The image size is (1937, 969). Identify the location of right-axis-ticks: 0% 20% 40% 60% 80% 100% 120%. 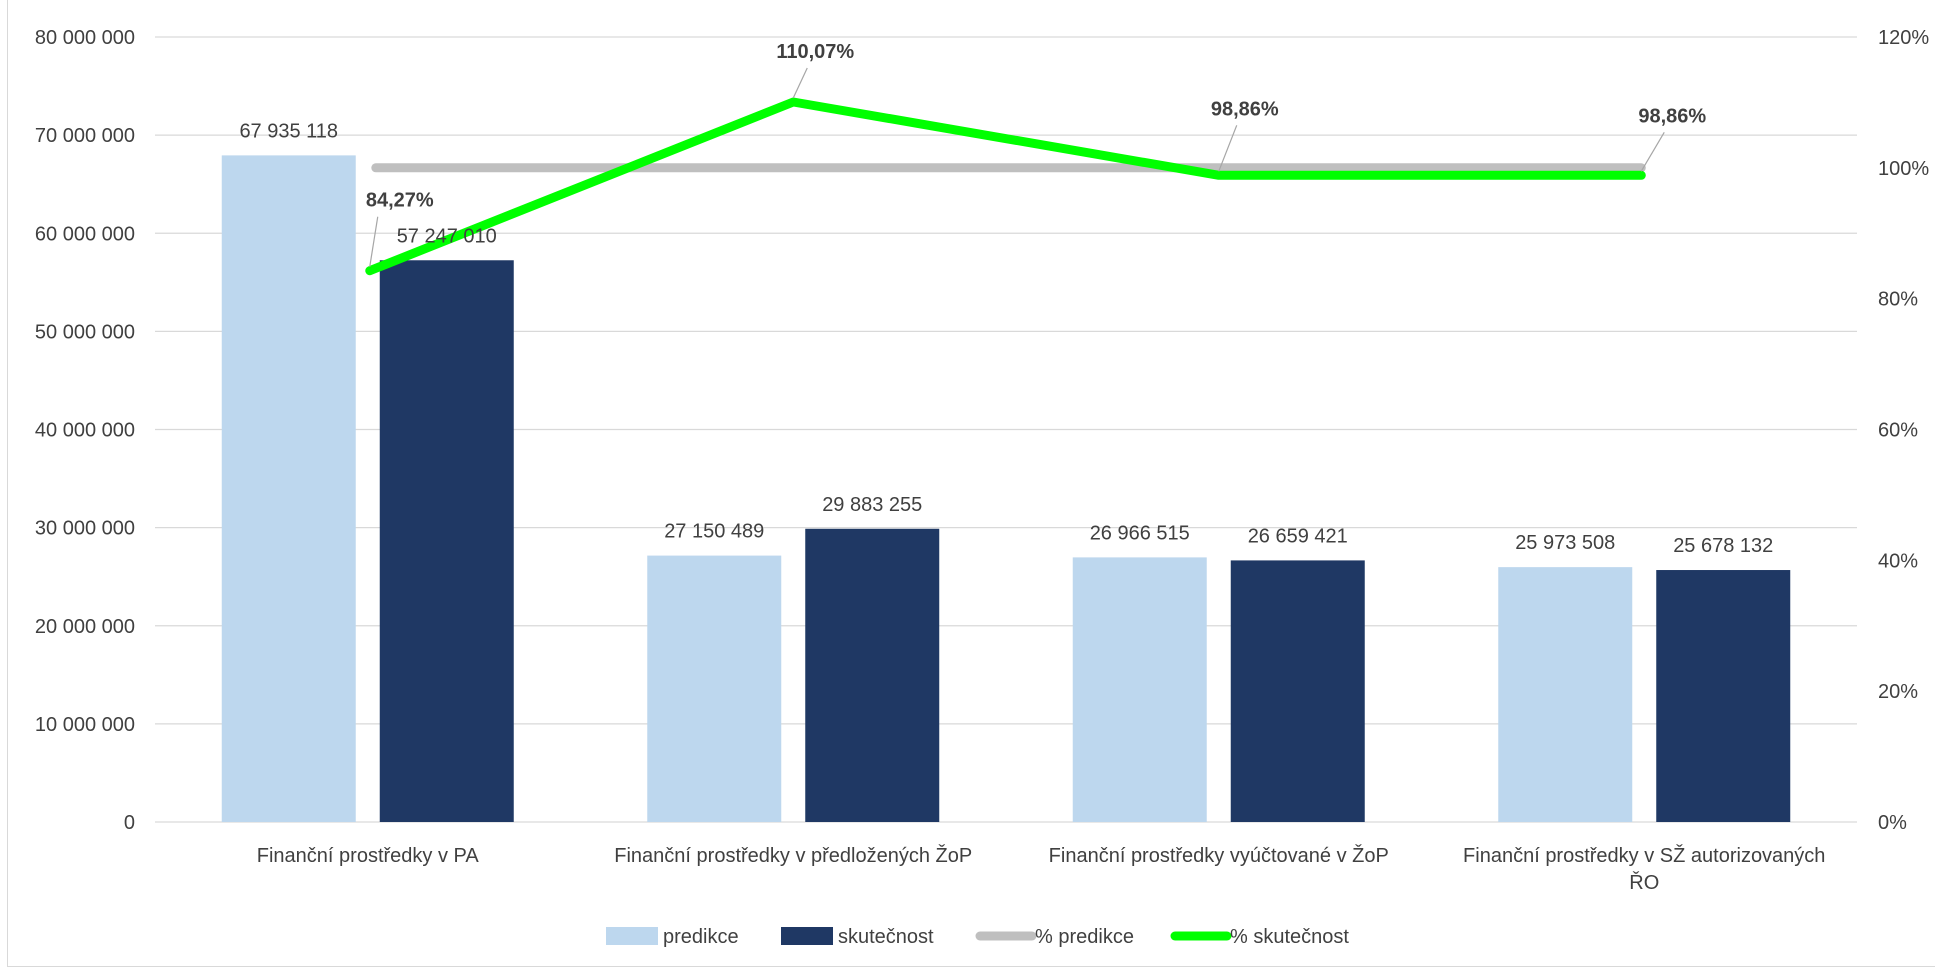
(1903, 430).